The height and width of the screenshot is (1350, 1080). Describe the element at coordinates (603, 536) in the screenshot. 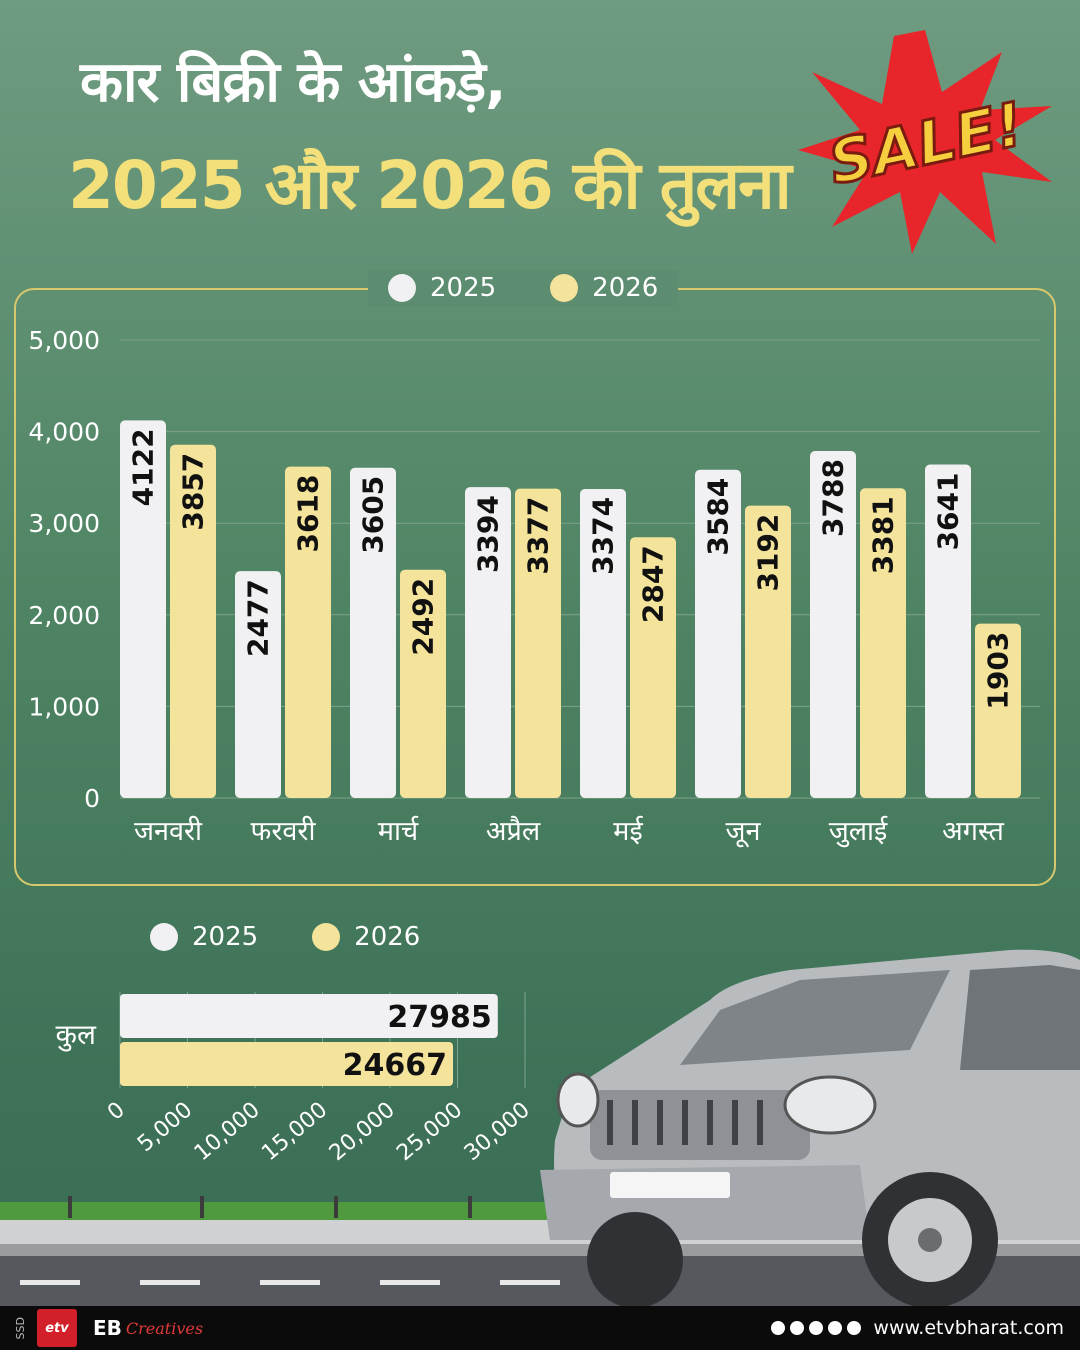

I see `data-label-2025-5: 3374` at that location.